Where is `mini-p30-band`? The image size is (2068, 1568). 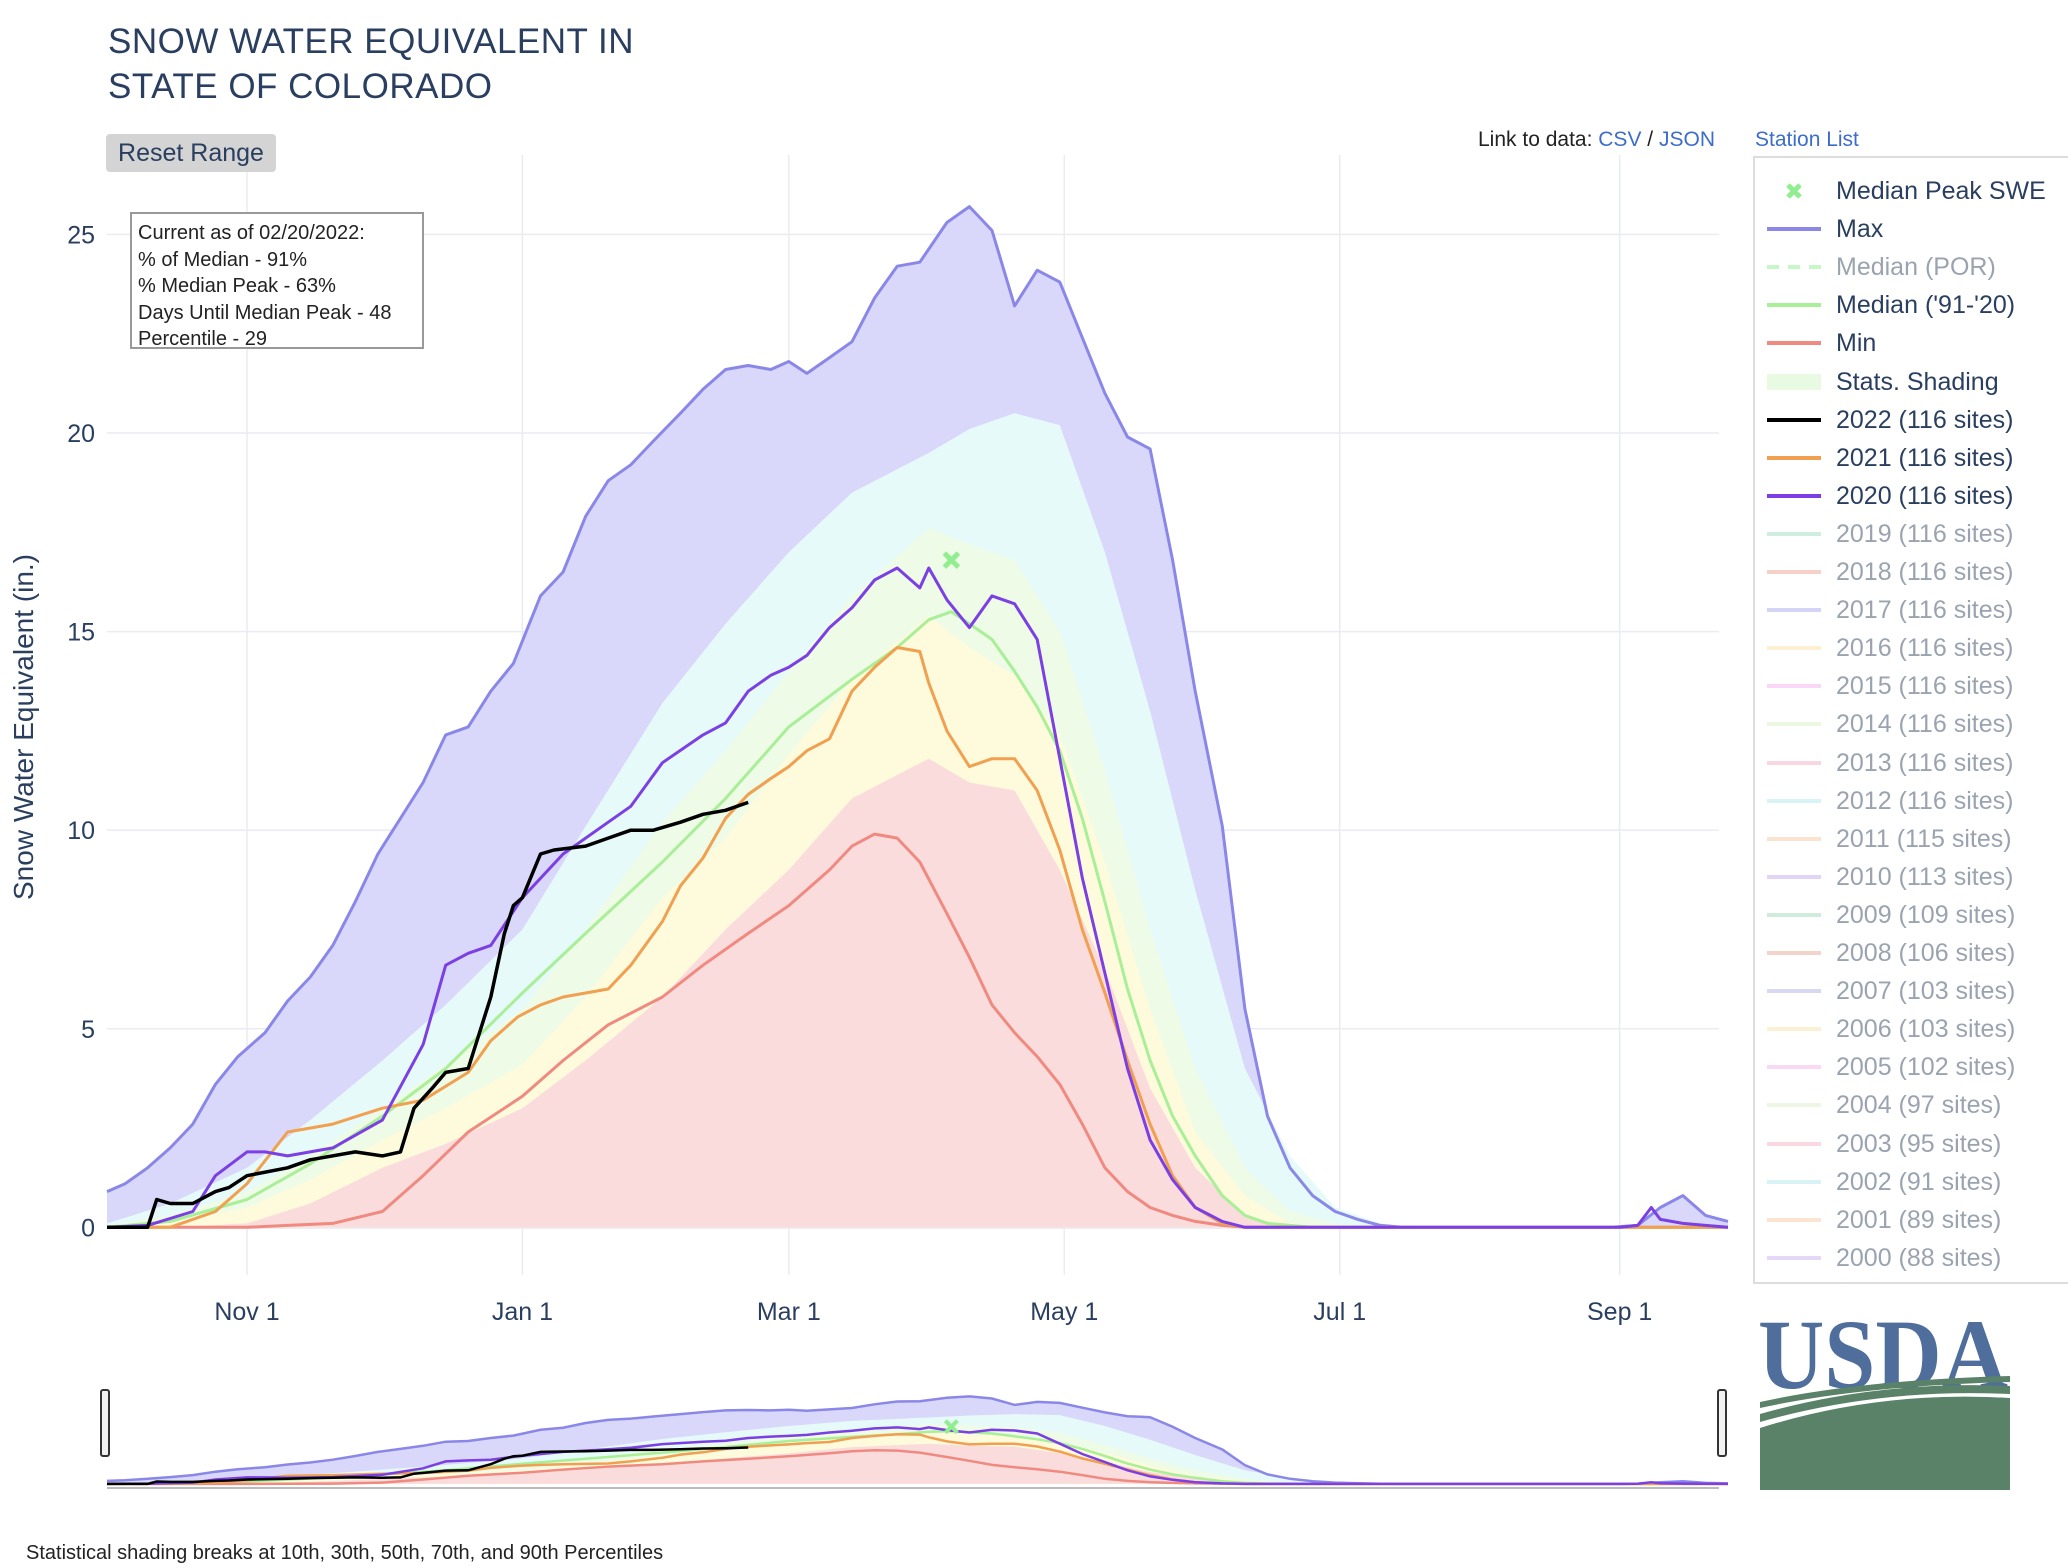
mini-p30-band is located at coordinates (917, 1463).